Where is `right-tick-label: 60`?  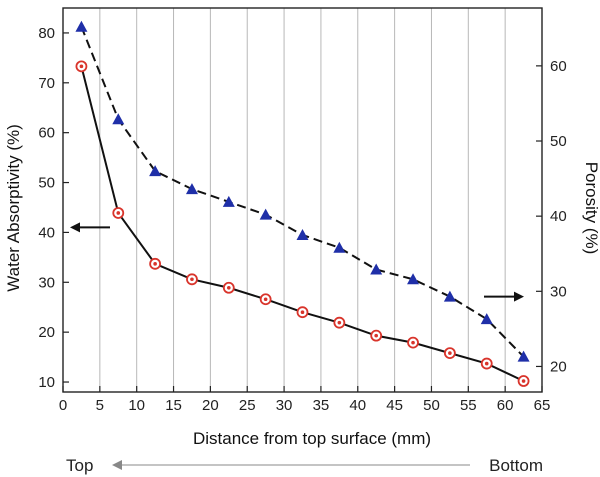
right-tick-label: 60 is located at coordinates (558, 66).